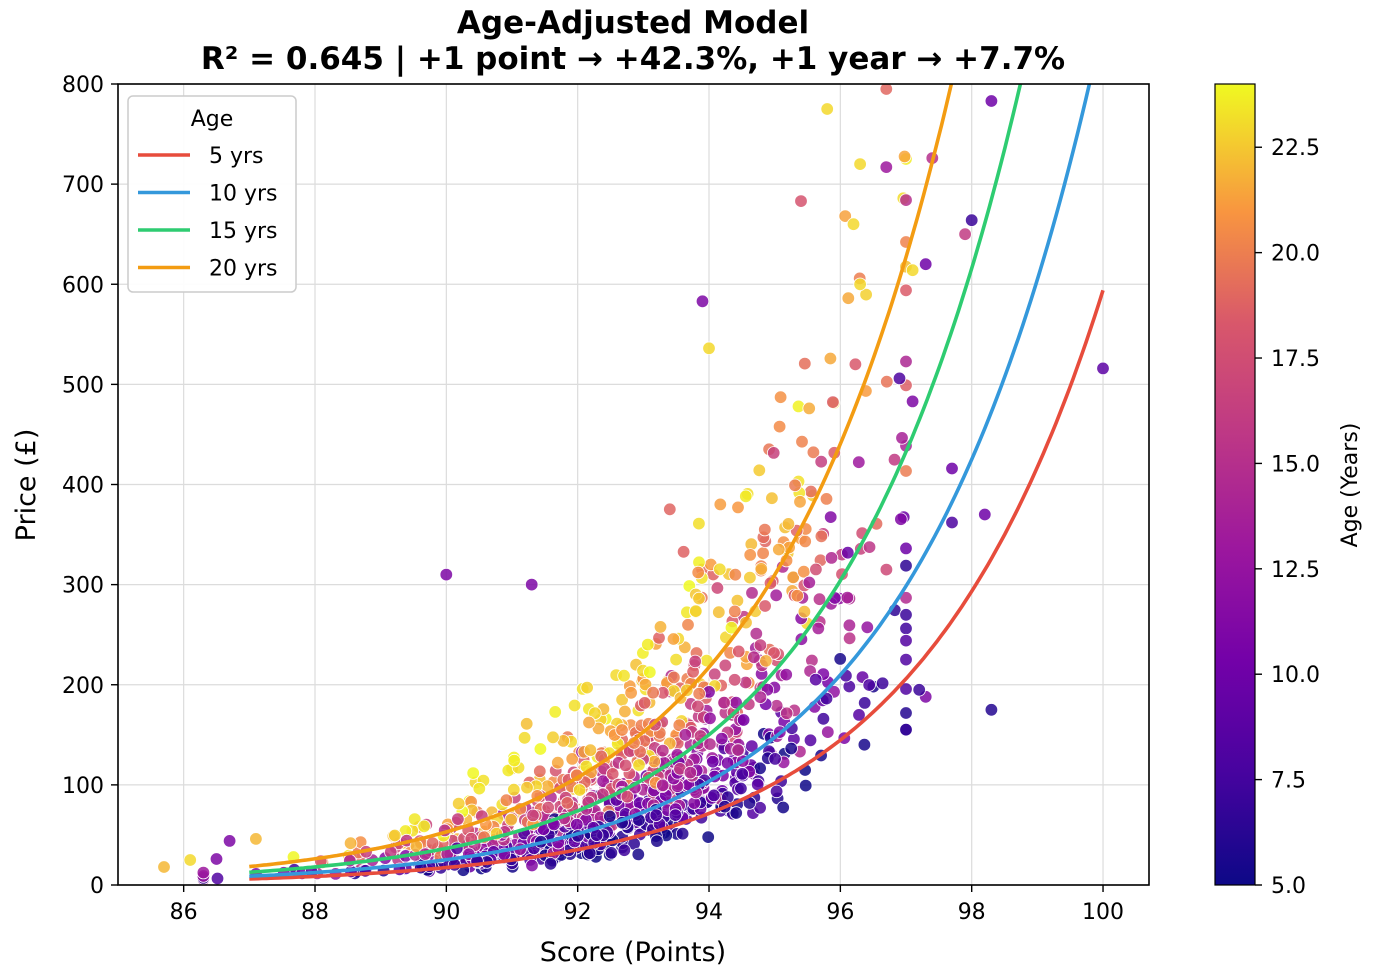  Describe the element at coordinates (1295, 570) in the screenshot. I see `colorbar-tick-label: 12.5` at that location.